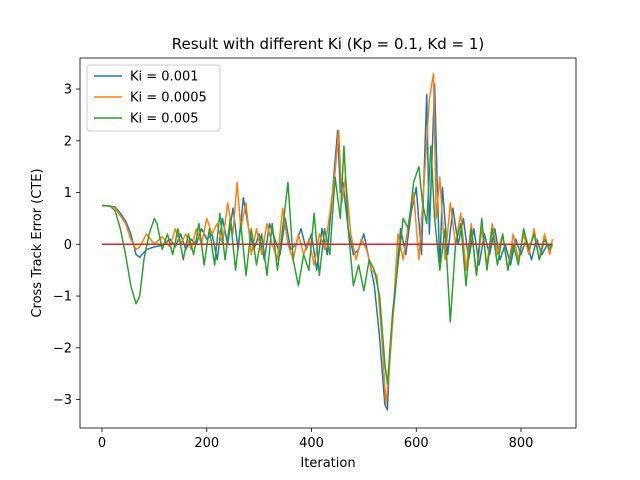 This screenshot has height=480, width=640. I want to click on legend-entry-3: Ki = 0.005, so click(164, 119).